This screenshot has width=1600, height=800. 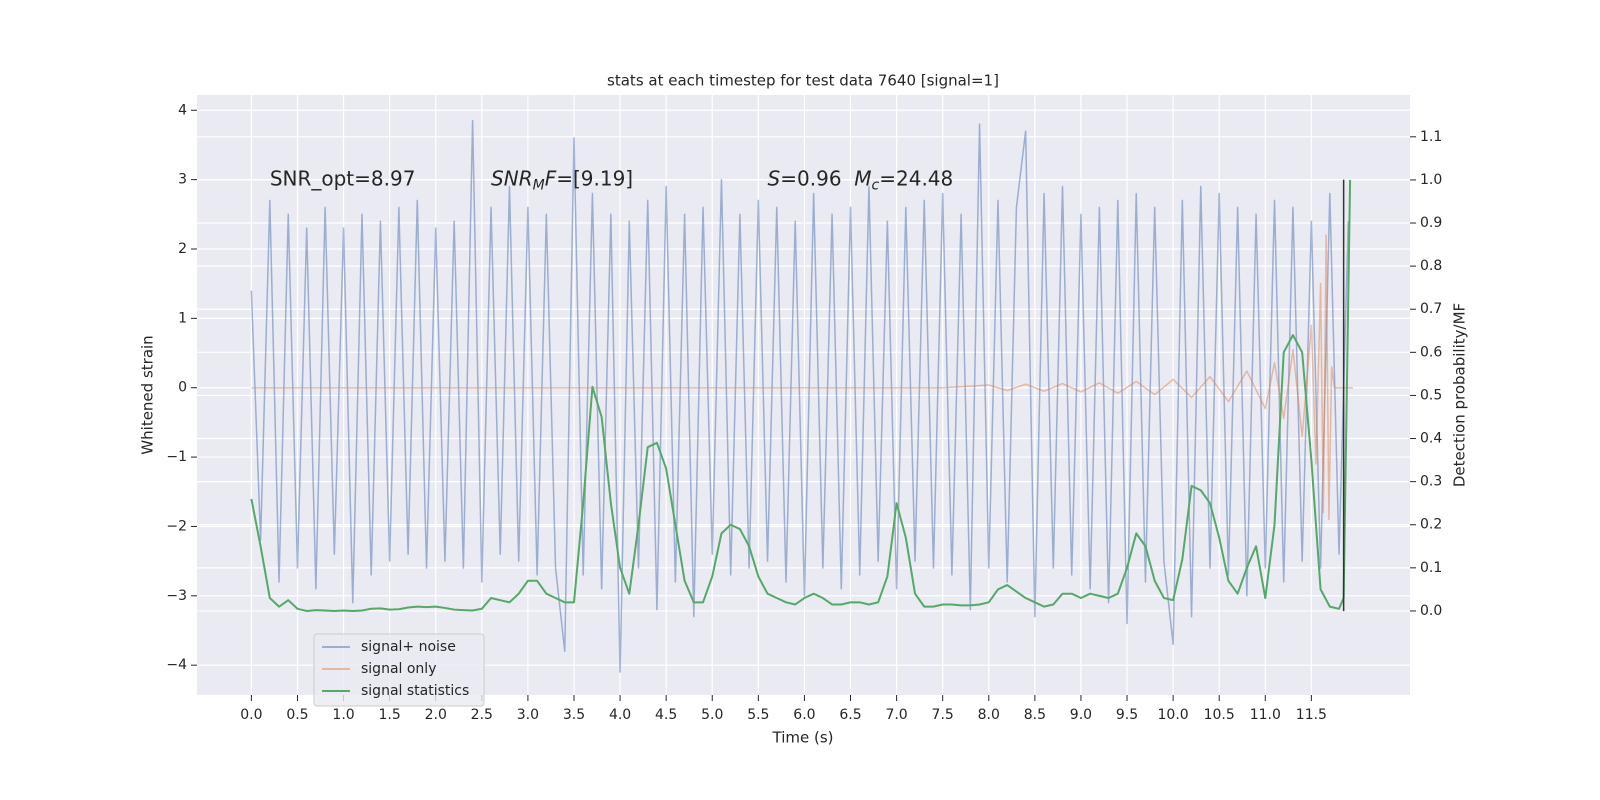 What do you see at coordinates (297, 715) in the screenshot?
I see `x-tick-label: 0.5` at bounding box center [297, 715].